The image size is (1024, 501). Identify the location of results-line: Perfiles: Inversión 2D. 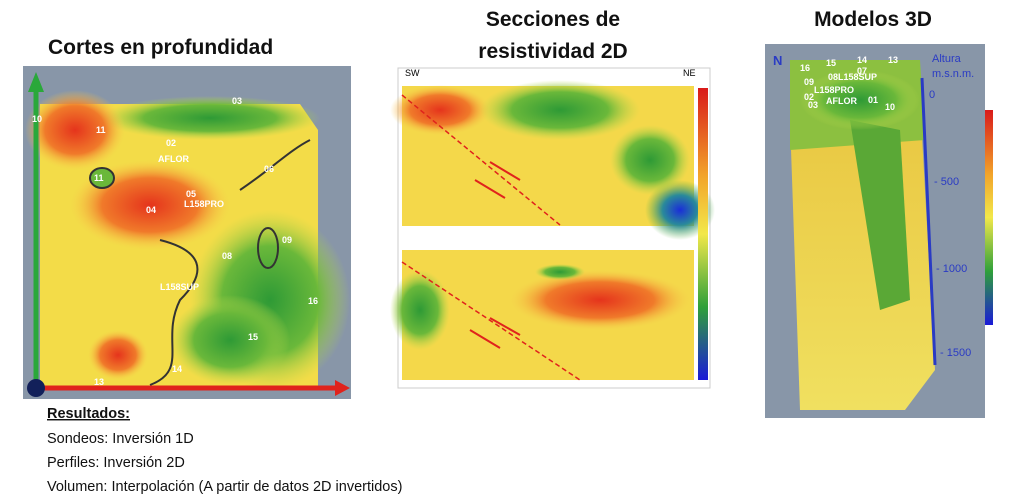
(116, 463).